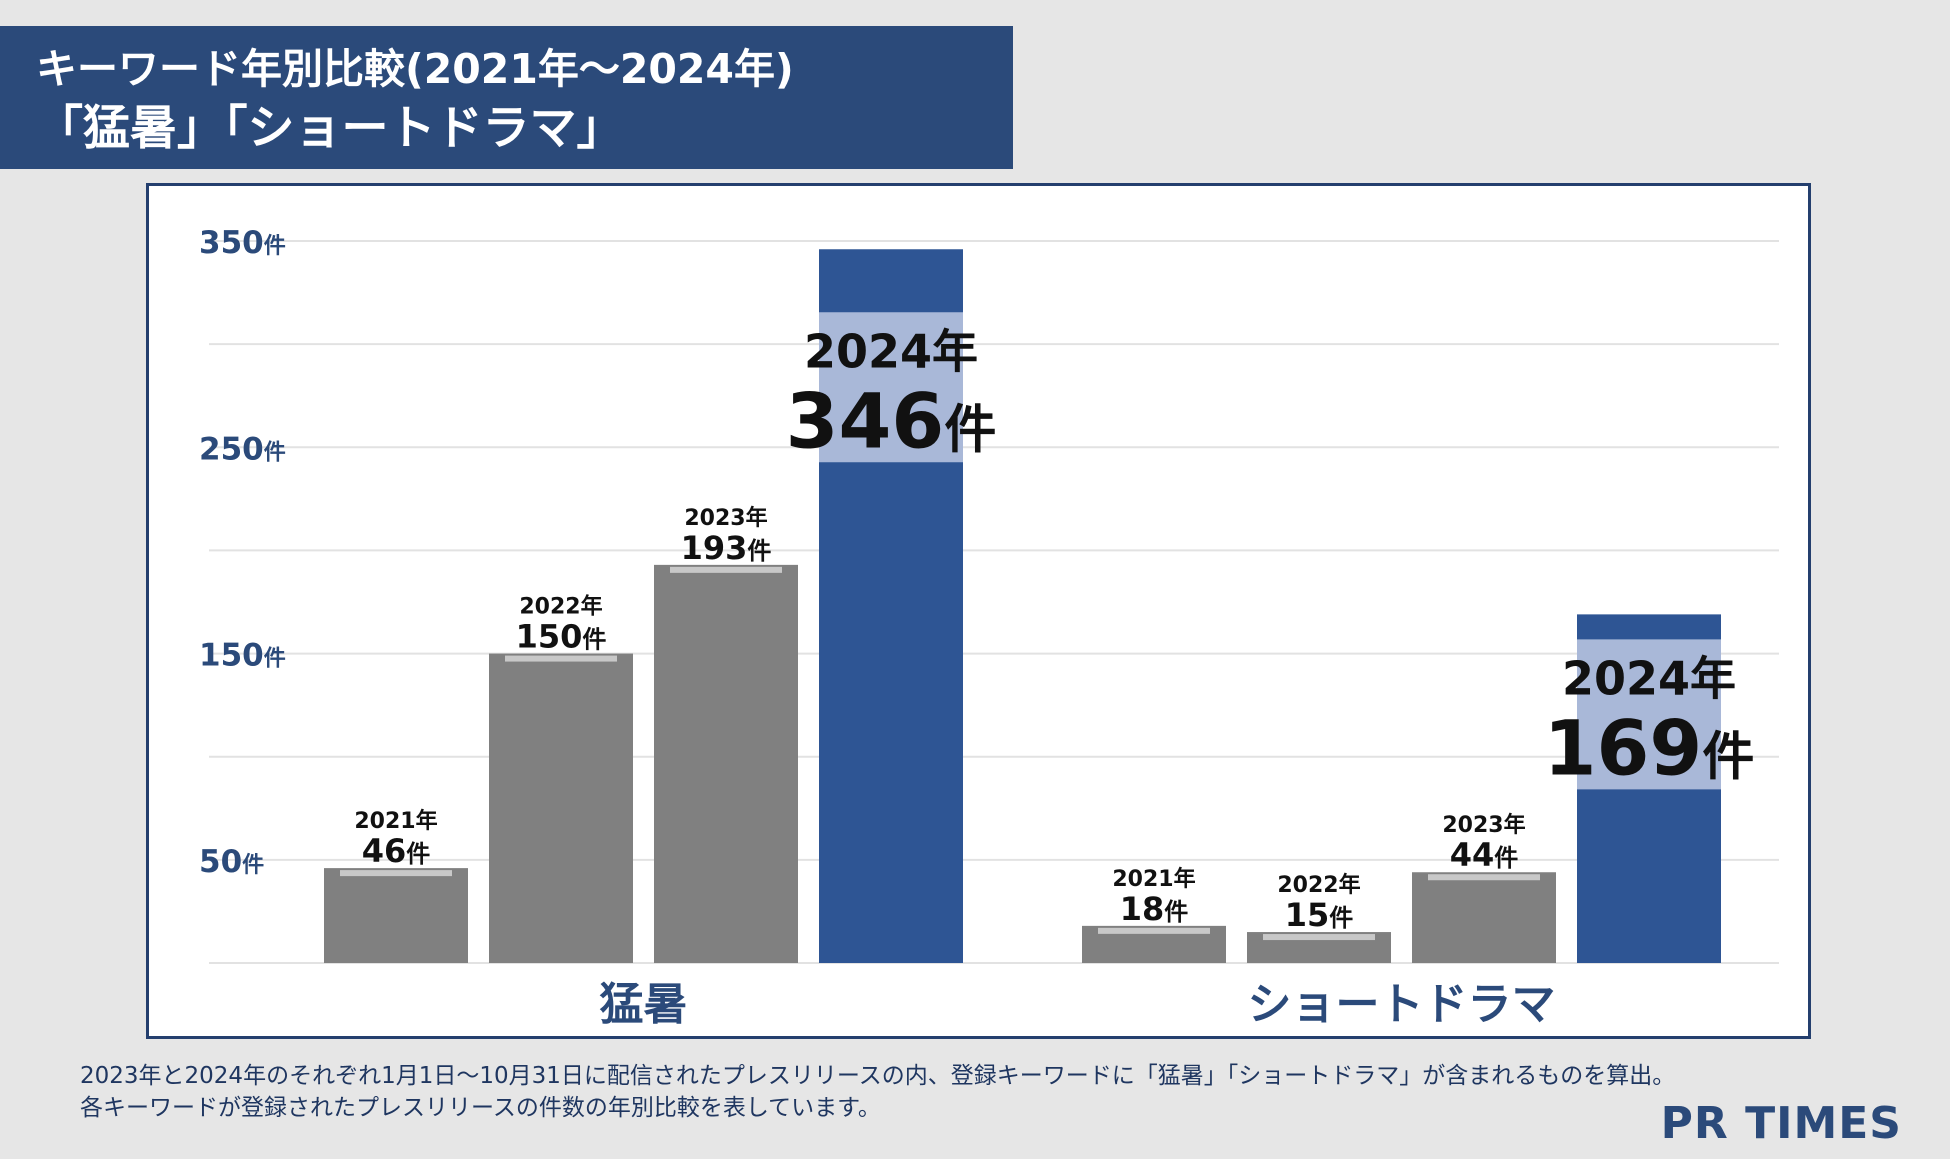 This screenshot has width=1950, height=1159. I want to click on x-category-label: ショートドラマ, so click(1402, 1004).